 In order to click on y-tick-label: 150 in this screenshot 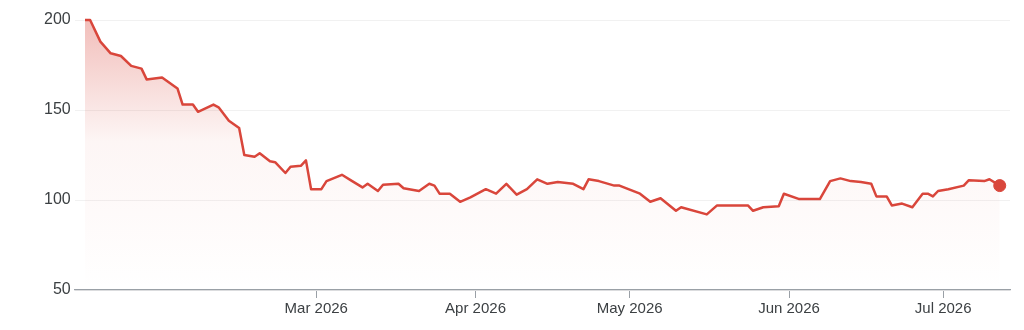, I will do `click(57, 109)`.